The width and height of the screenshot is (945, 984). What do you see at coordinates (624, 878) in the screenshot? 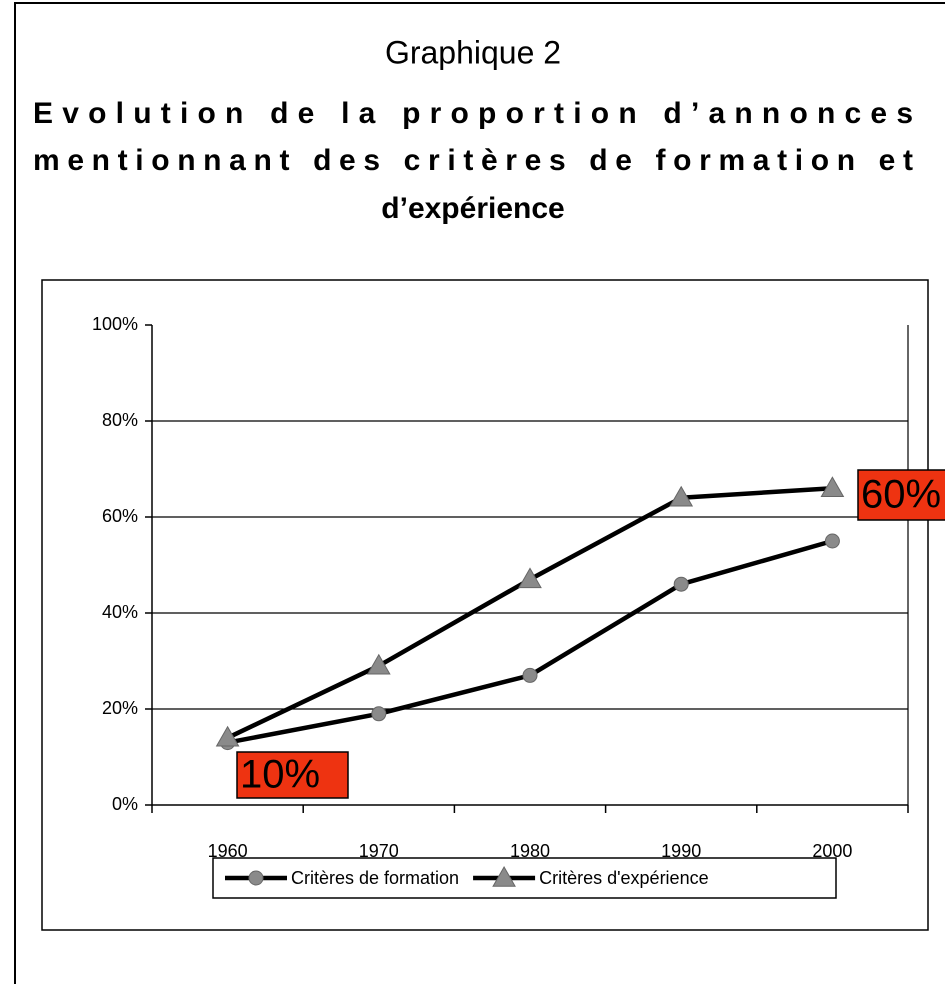
I see `legend-label: Critères d'expérience` at bounding box center [624, 878].